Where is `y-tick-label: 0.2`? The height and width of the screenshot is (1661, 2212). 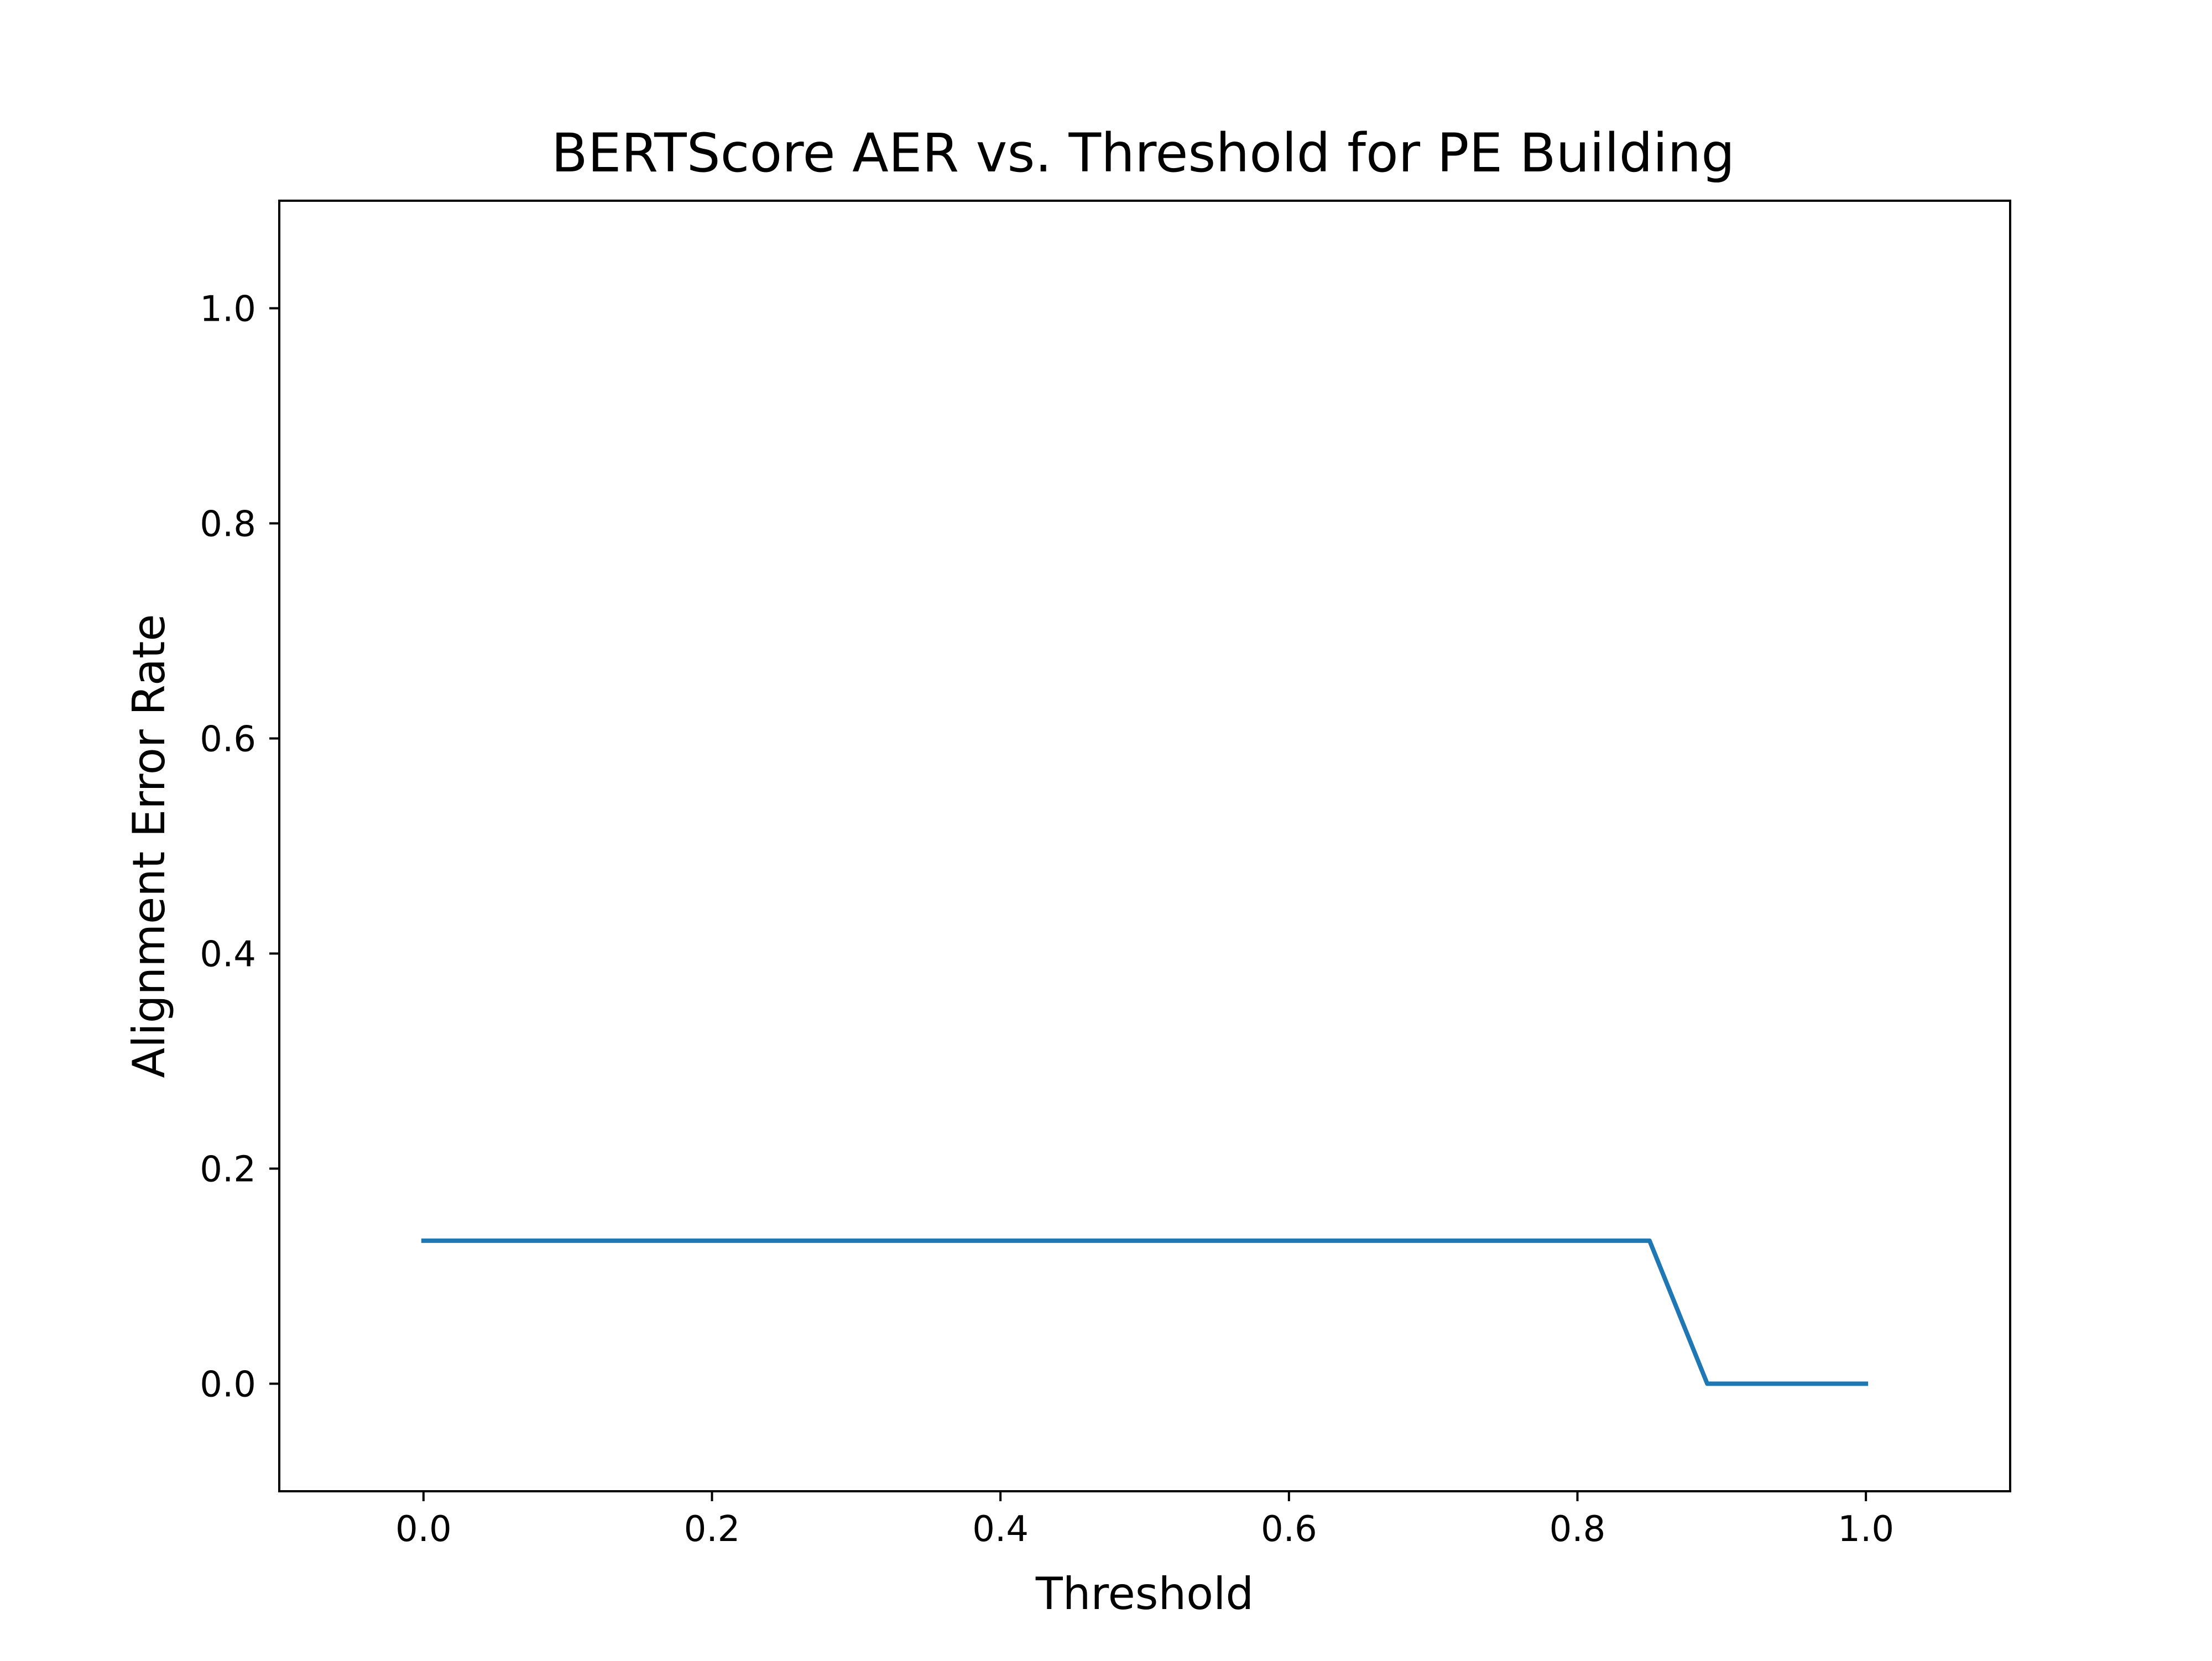 y-tick-label: 0.2 is located at coordinates (228, 1170).